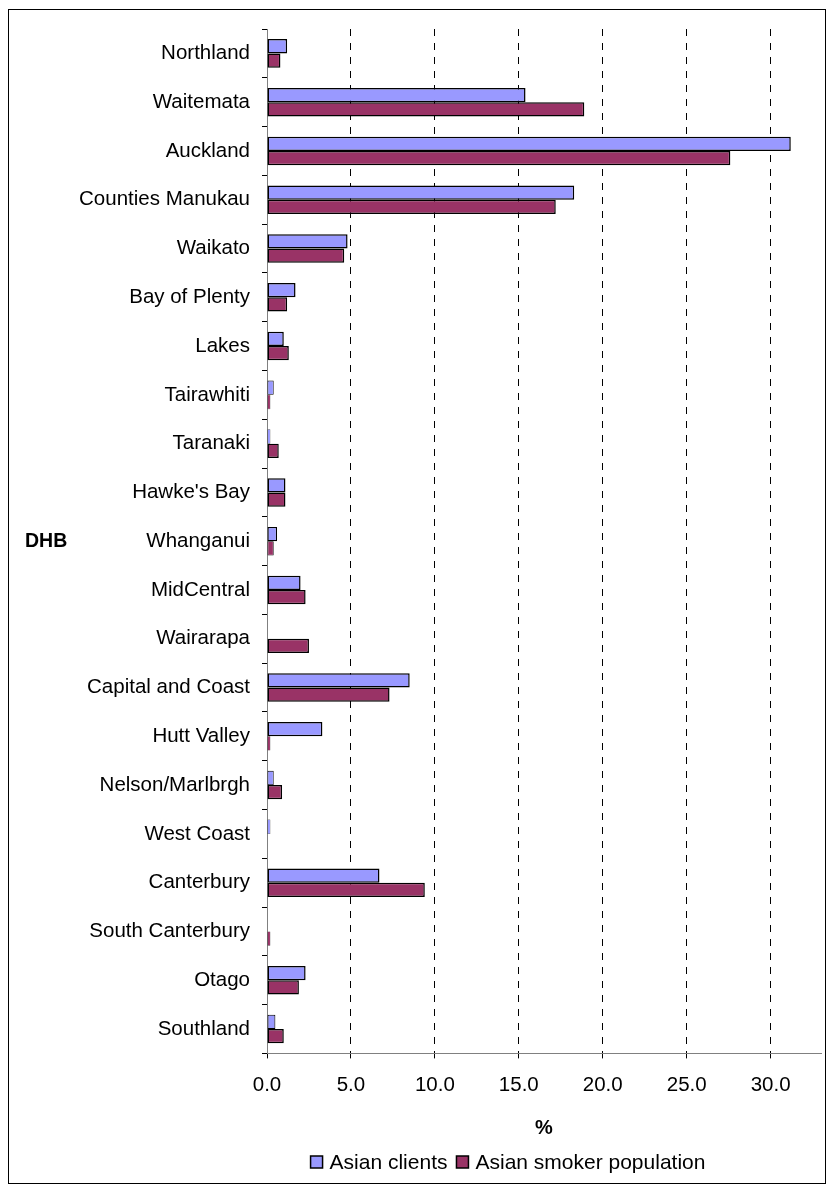 The image size is (828, 1187). What do you see at coordinates (267, 1084) in the screenshot?
I see `x-tick-label: 0.0` at bounding box center [267, 1084].